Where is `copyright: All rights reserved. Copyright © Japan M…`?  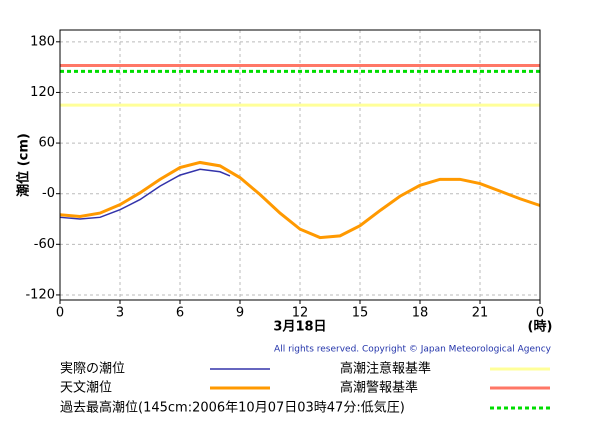
copyright: All rights reserved. Copyright © Japan M… is located at coordinates (413, 350).